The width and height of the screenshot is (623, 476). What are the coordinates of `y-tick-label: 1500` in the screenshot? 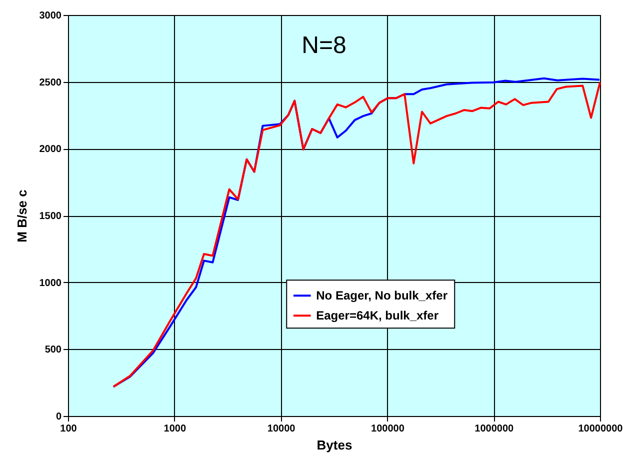 It's located at (50, 216).